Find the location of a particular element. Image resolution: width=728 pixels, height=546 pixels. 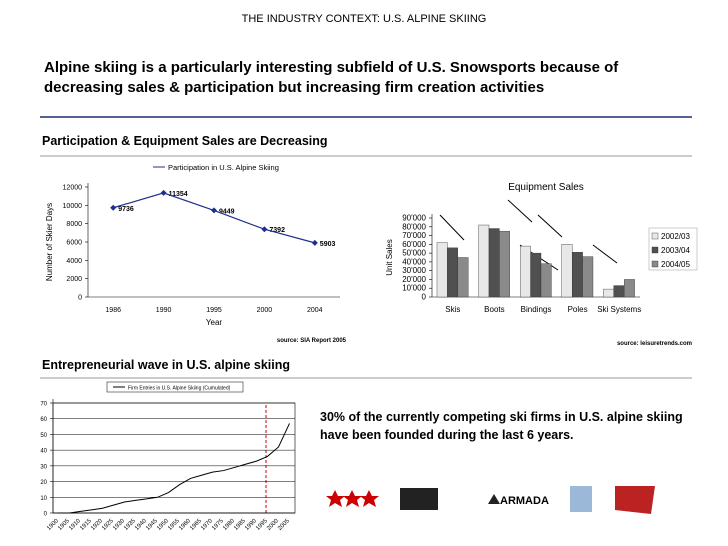

x-tick-label: Bindings is located at coordinates (536, 309).